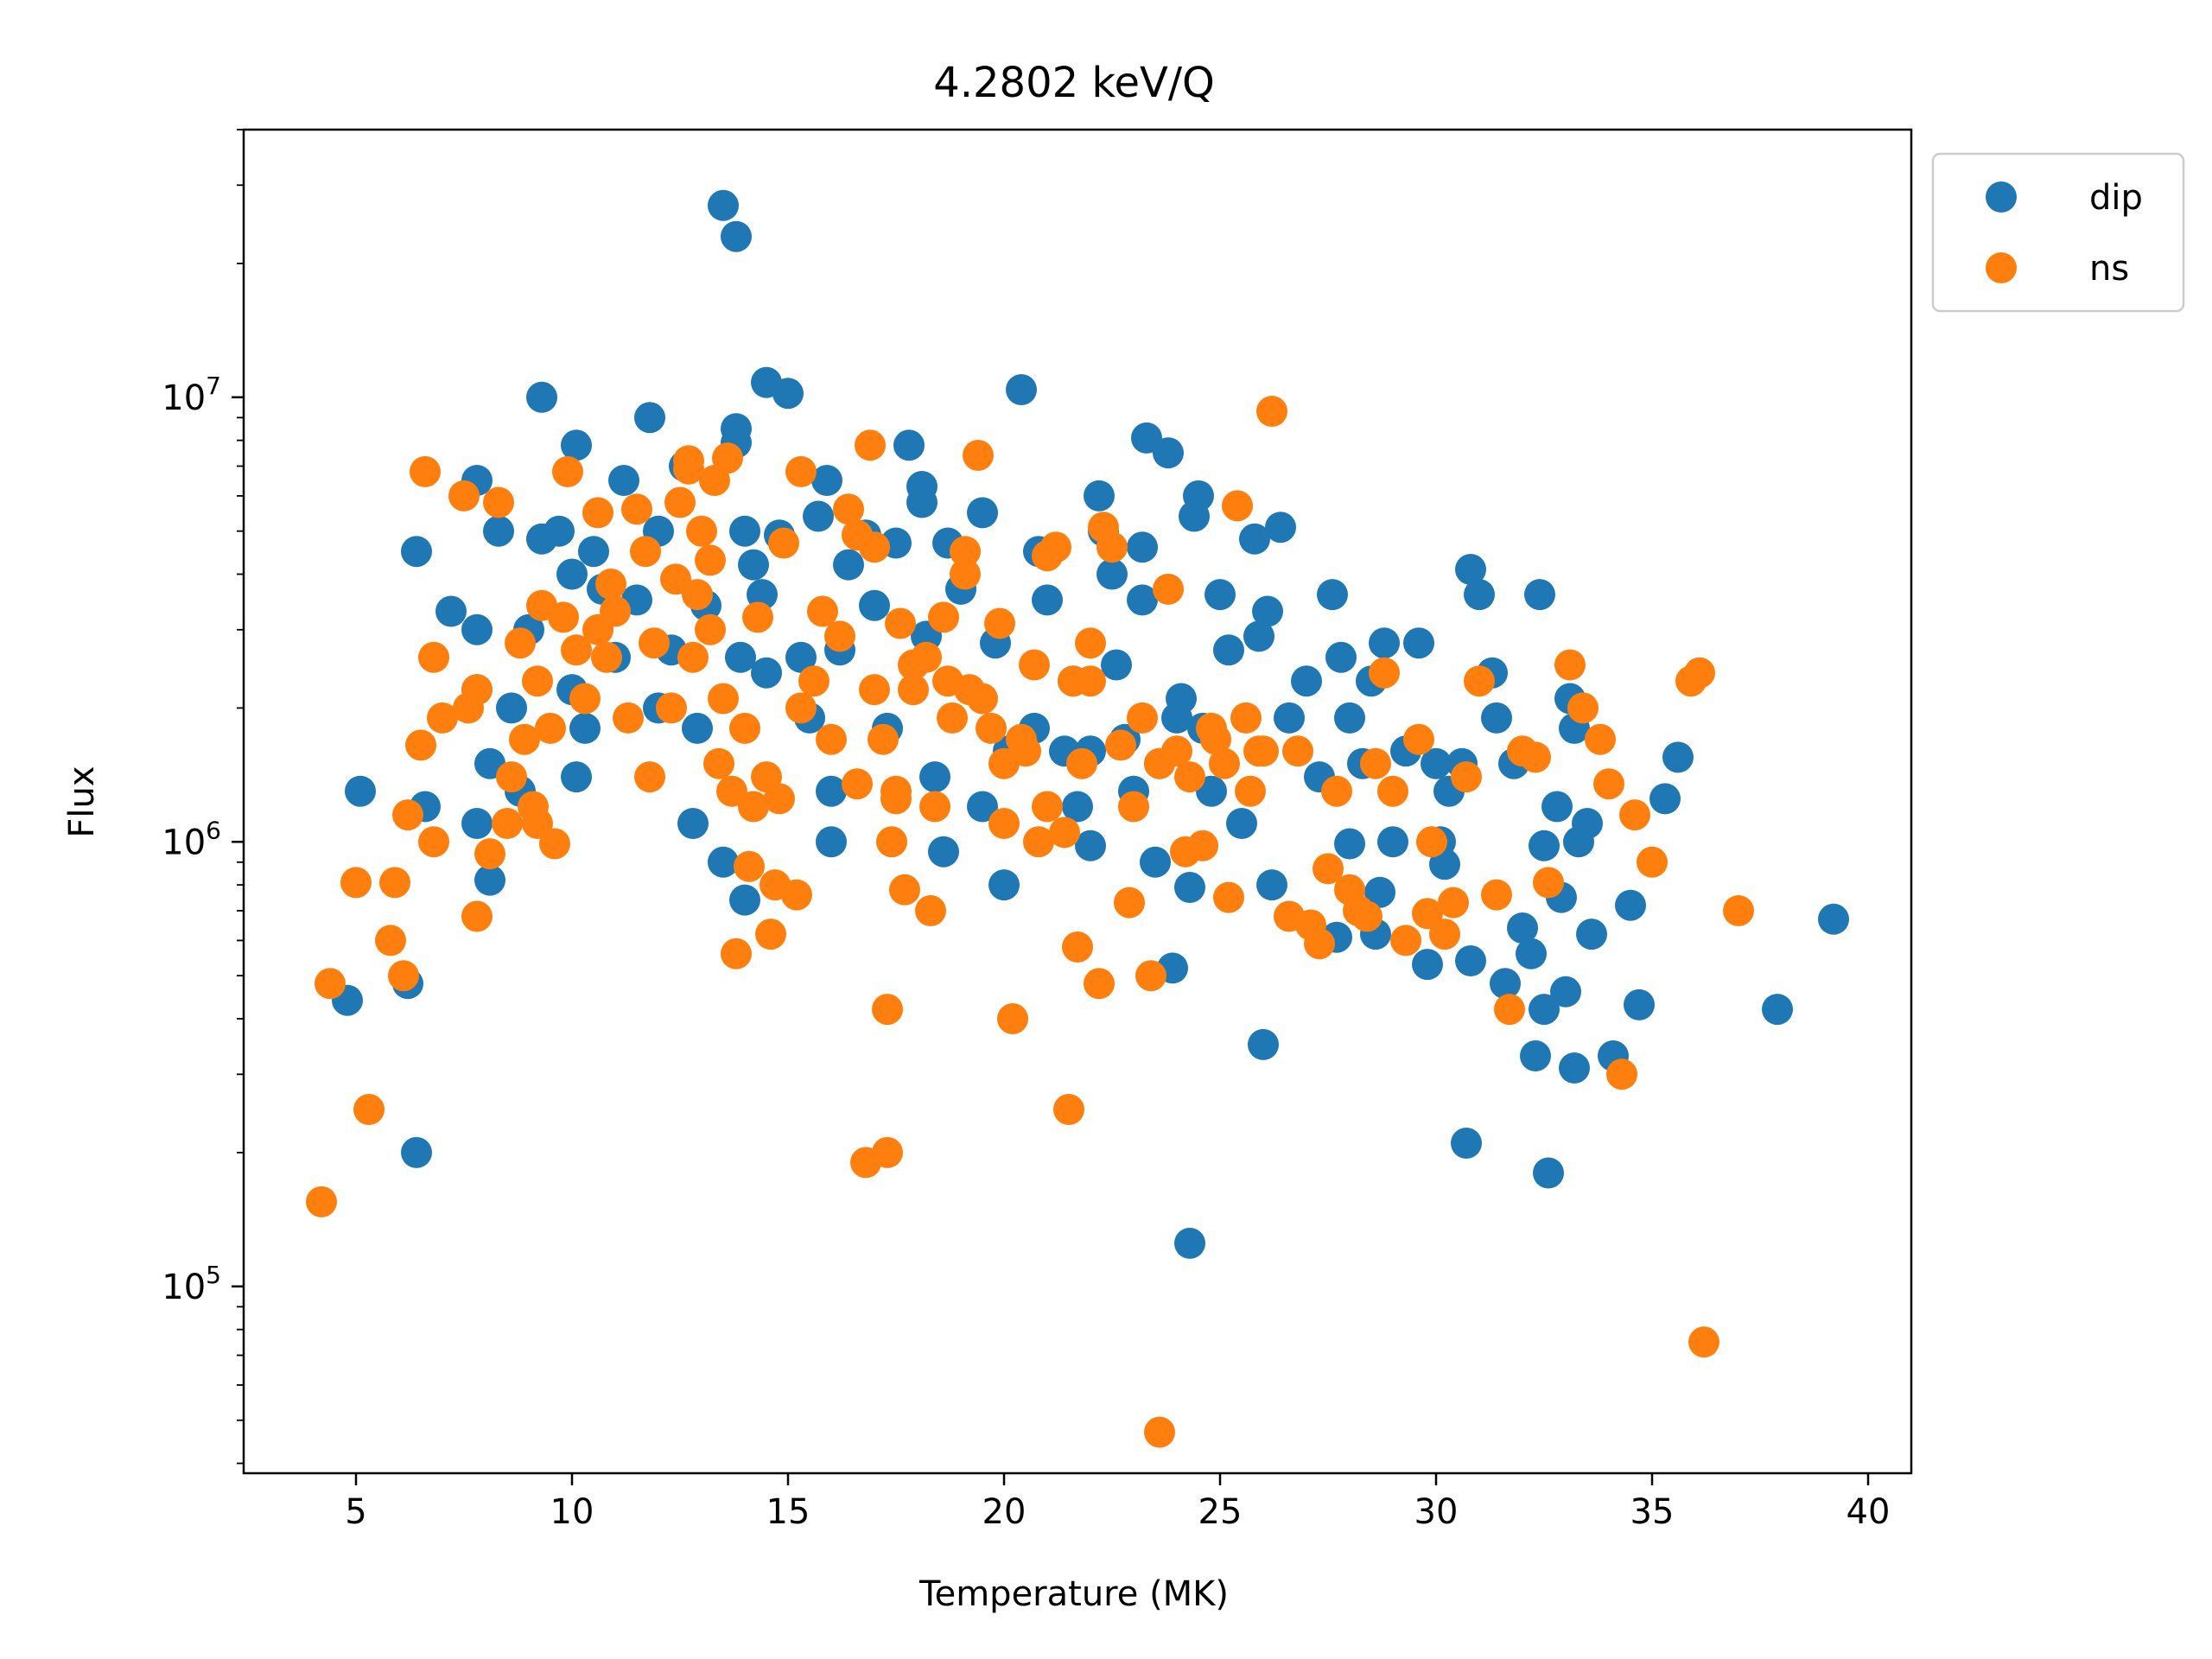 The height and width of the screenshot is (1659, 2212). Describe the element at coordinates (2109, 269) in the screenshot. I see `legend-label-ns: ns` at that location.